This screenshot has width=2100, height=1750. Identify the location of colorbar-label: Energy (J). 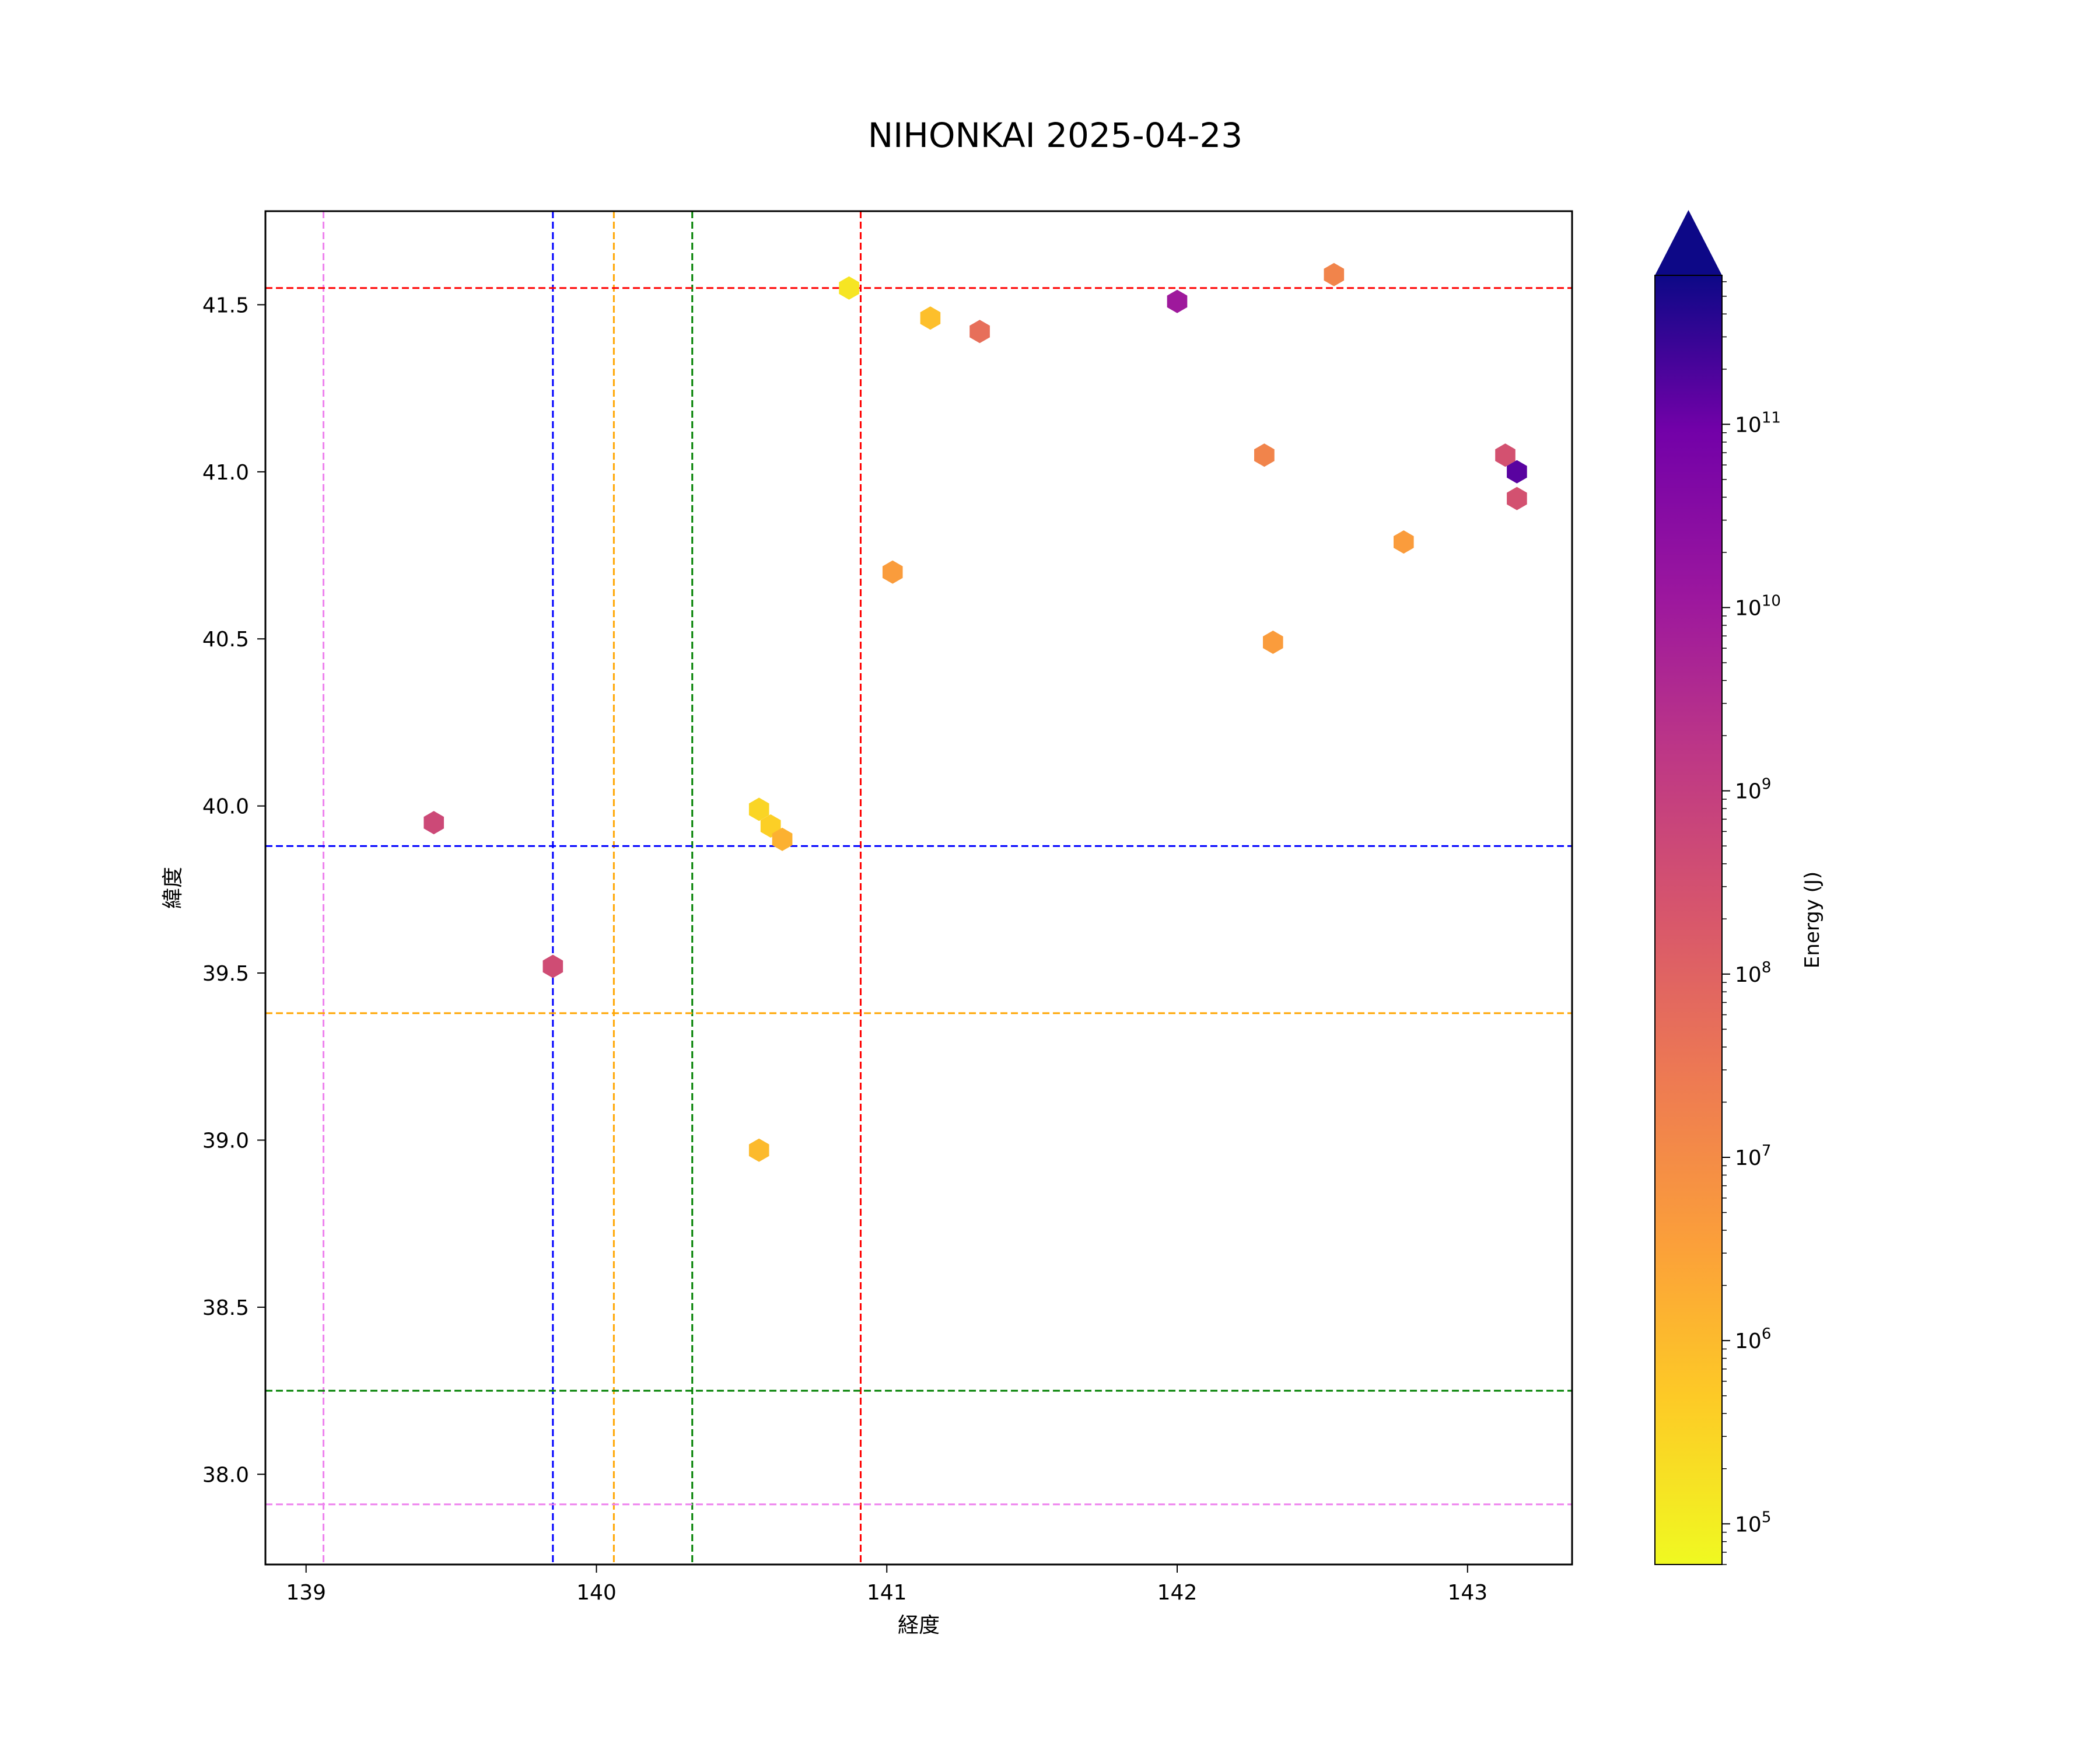
(1812, 920).